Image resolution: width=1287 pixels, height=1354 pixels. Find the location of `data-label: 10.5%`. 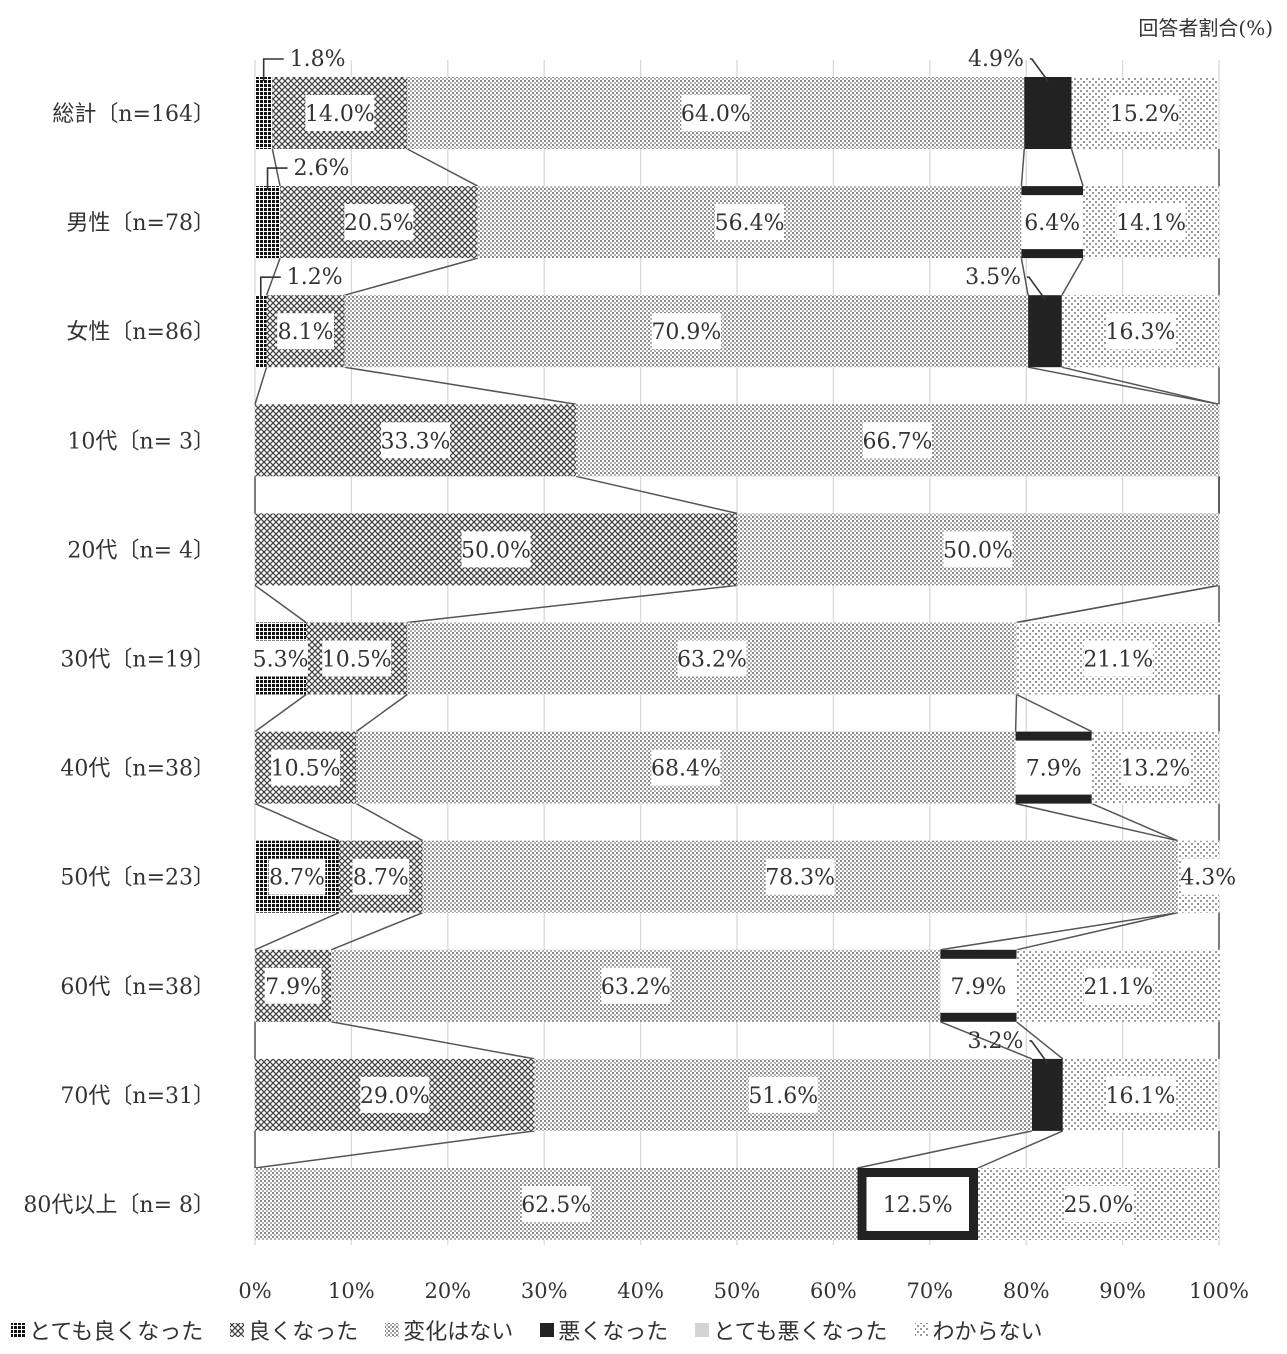

data-label: 10.5% is located at coordinates (306, 769).